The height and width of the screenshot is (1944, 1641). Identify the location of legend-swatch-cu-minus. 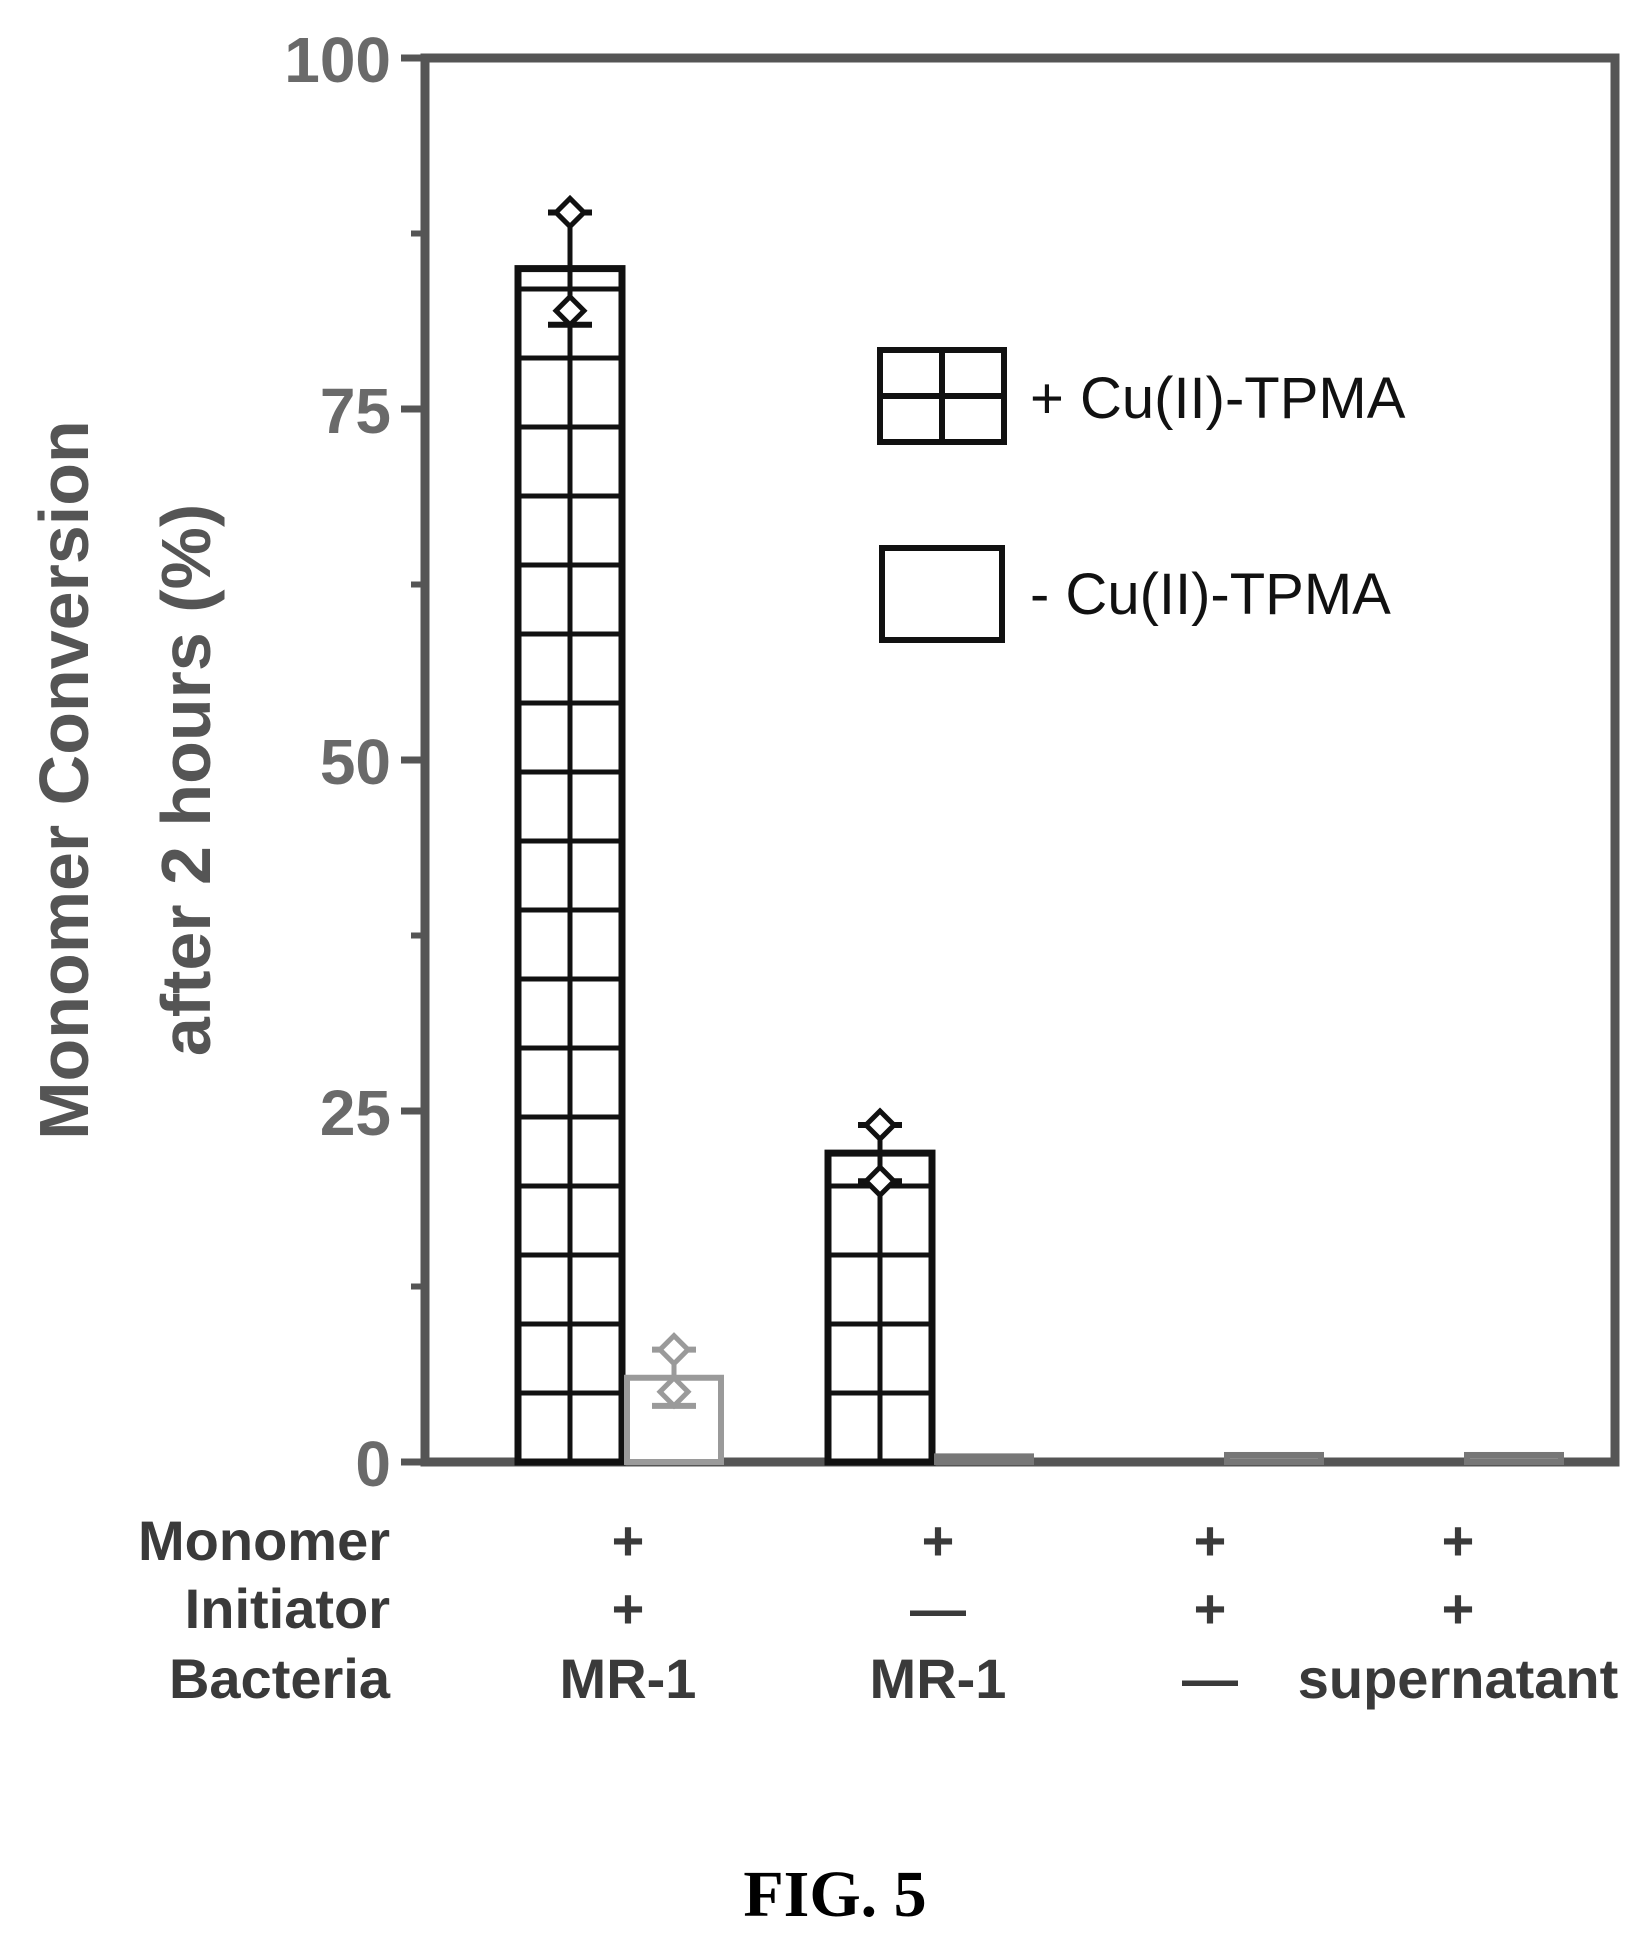
(942, 594).